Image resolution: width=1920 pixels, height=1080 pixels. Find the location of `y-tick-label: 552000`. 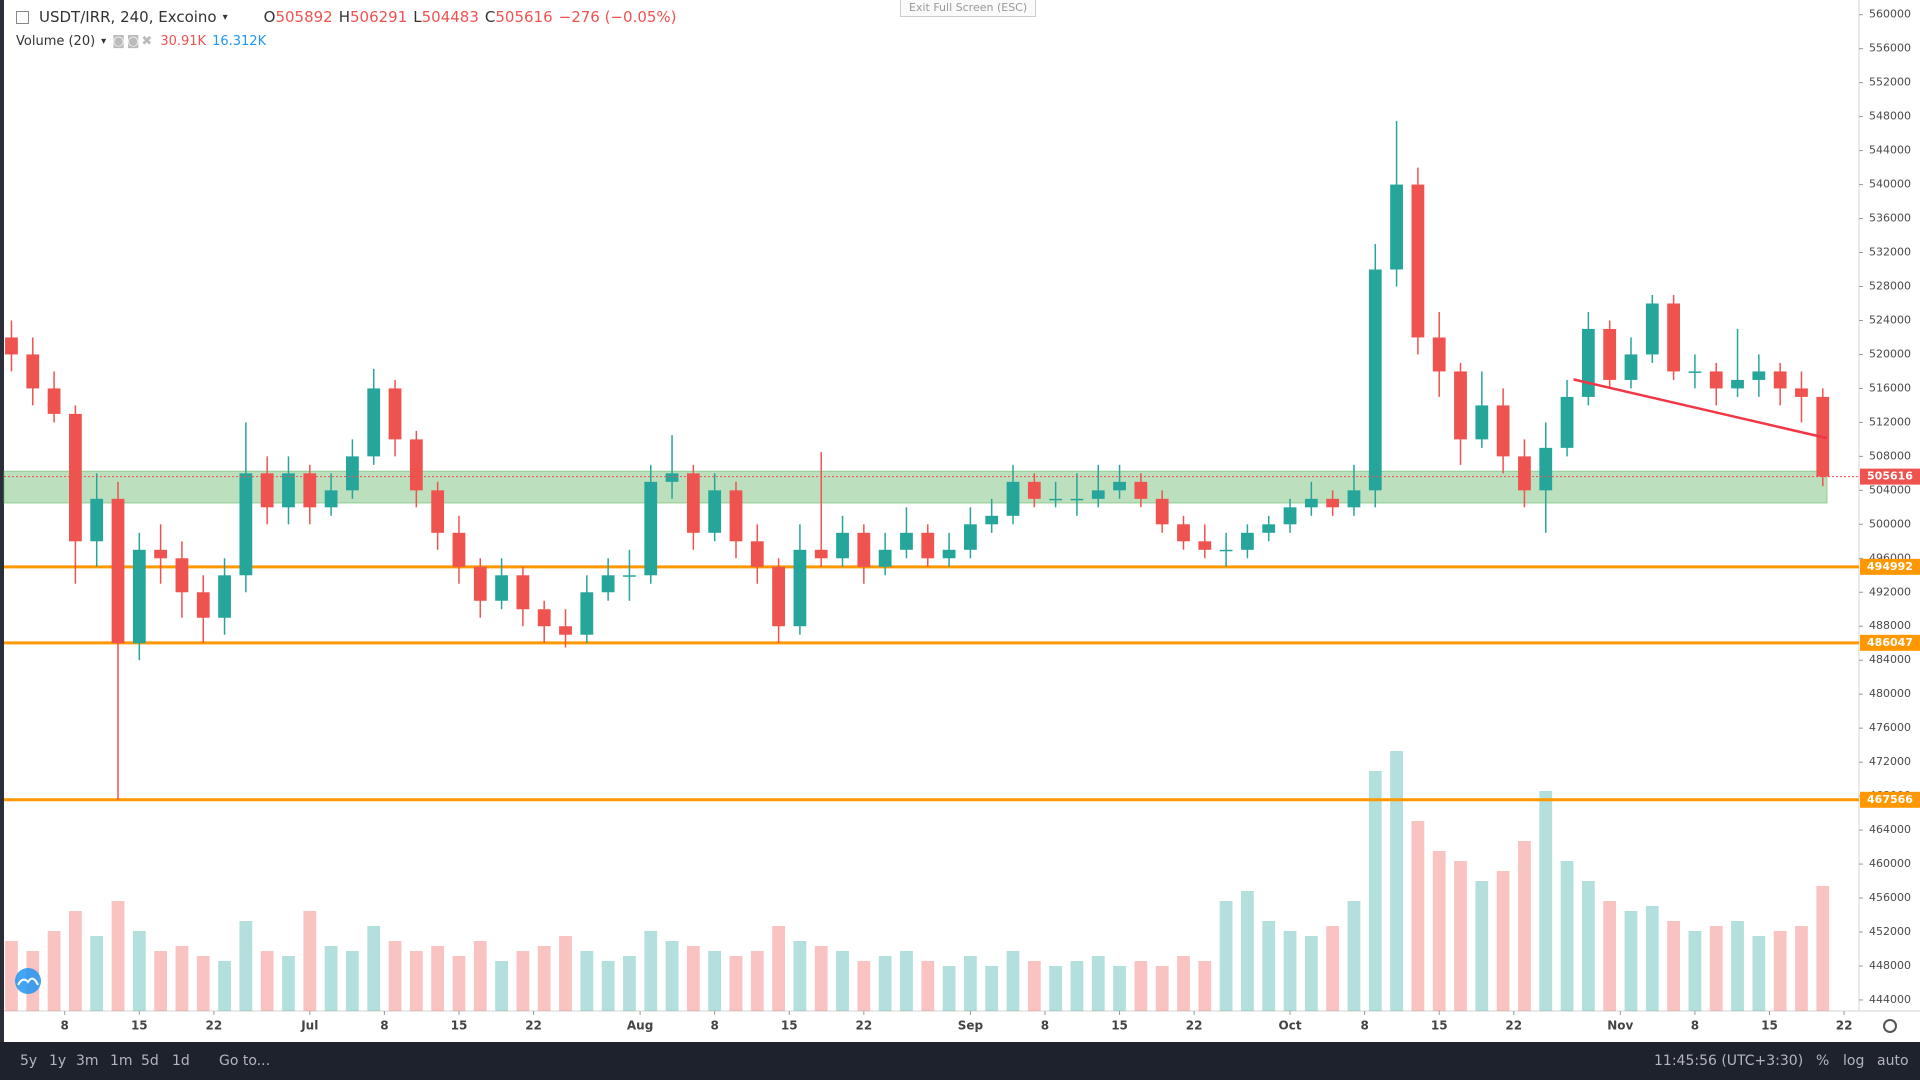

y-tick-label: 552000 is located at coordinates (1890, 82).